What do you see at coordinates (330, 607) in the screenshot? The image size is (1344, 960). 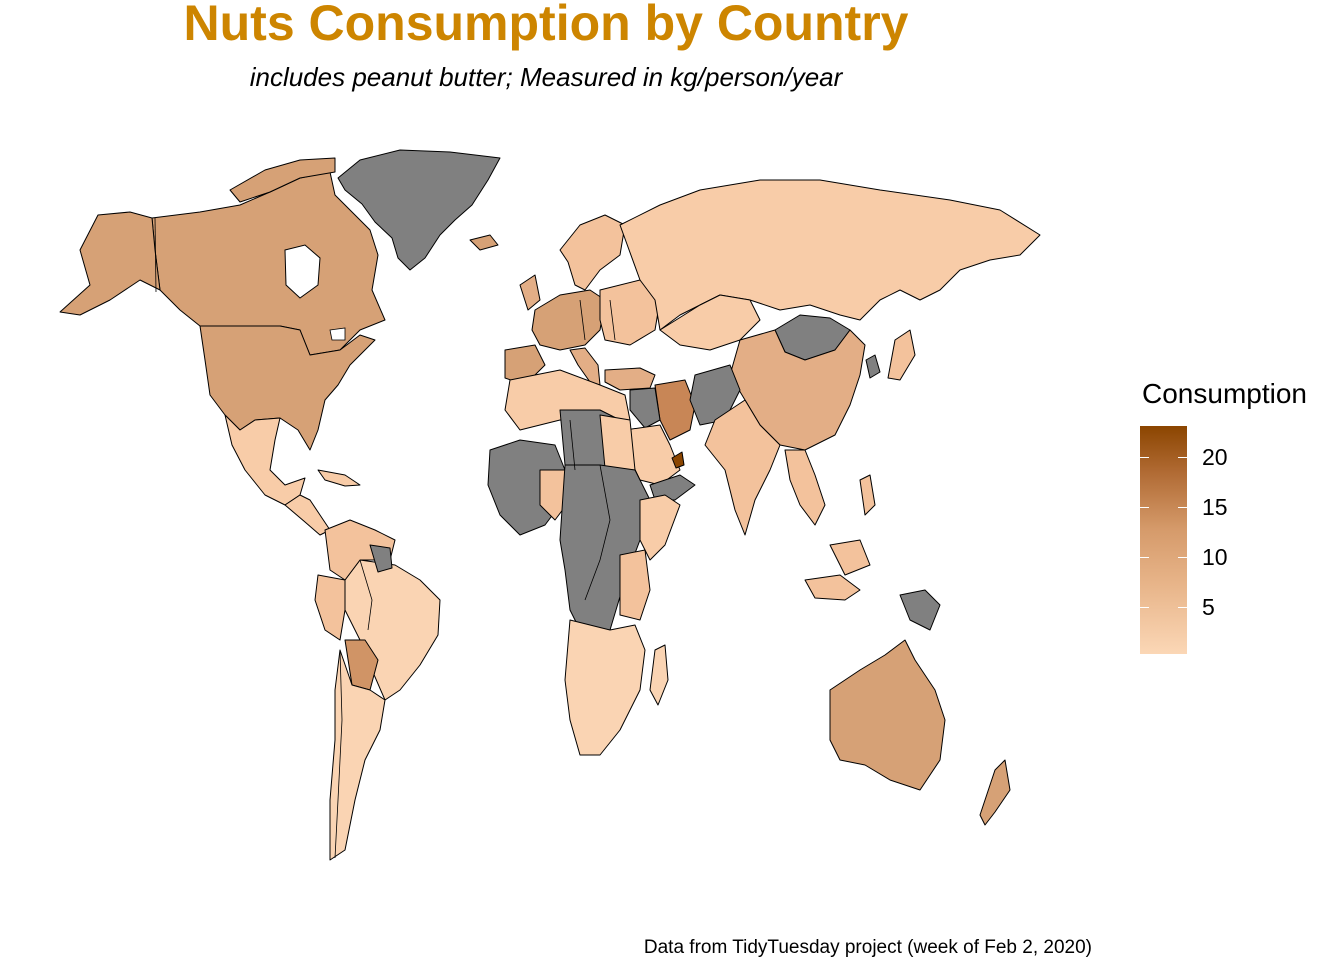 I see `country-peru` at bounding box center [330, 607].